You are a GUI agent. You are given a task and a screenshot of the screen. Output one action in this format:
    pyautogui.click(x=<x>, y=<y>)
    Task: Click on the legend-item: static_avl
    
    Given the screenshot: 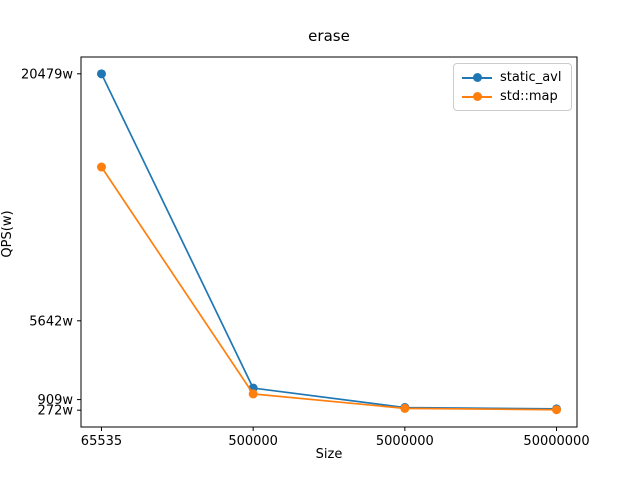 What is the action you would take?
    pyautogui.click(x=511, y=77)
    